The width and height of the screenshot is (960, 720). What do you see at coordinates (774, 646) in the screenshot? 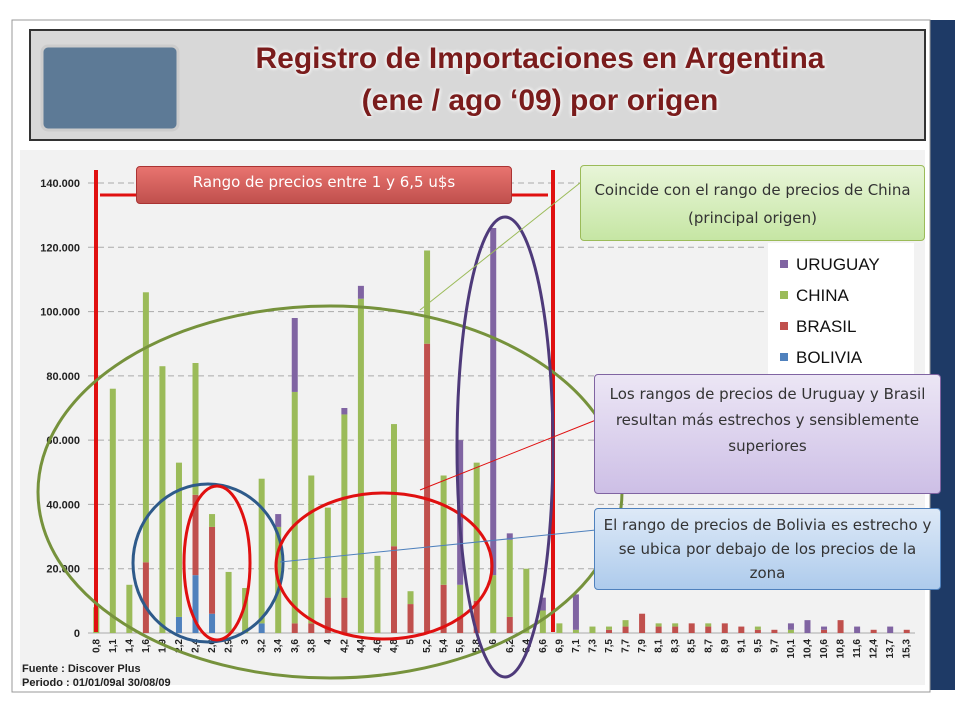
I see `x-tick-label: 9,7` at bounding box center [774, 646].